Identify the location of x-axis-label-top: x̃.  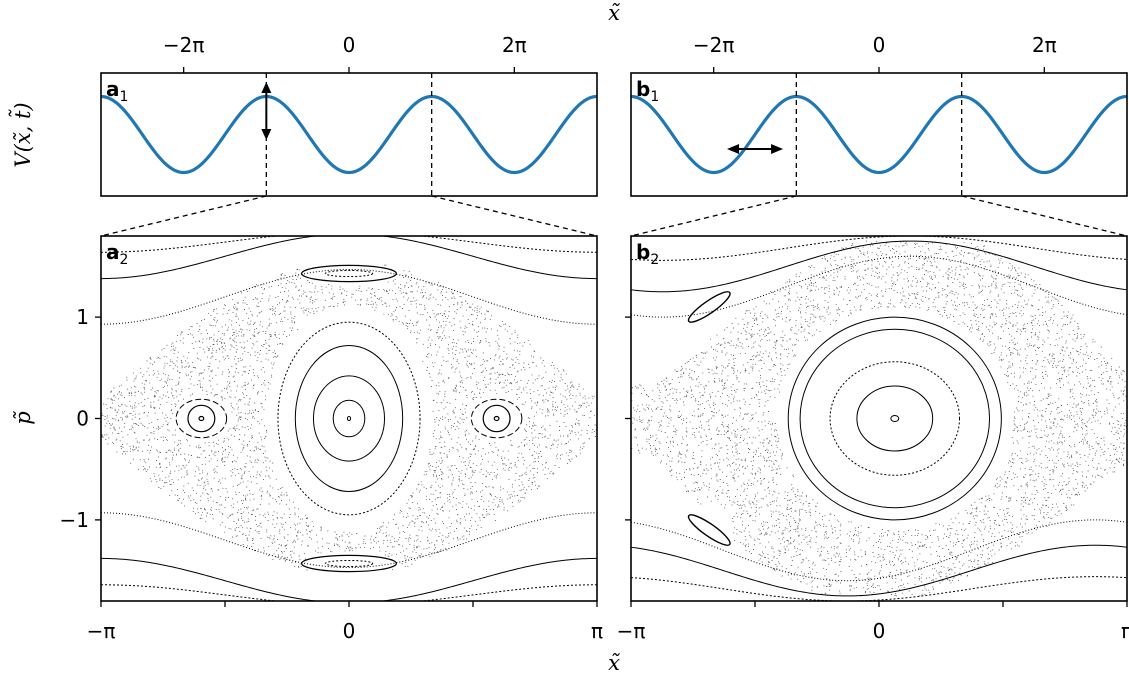
(614, 13).